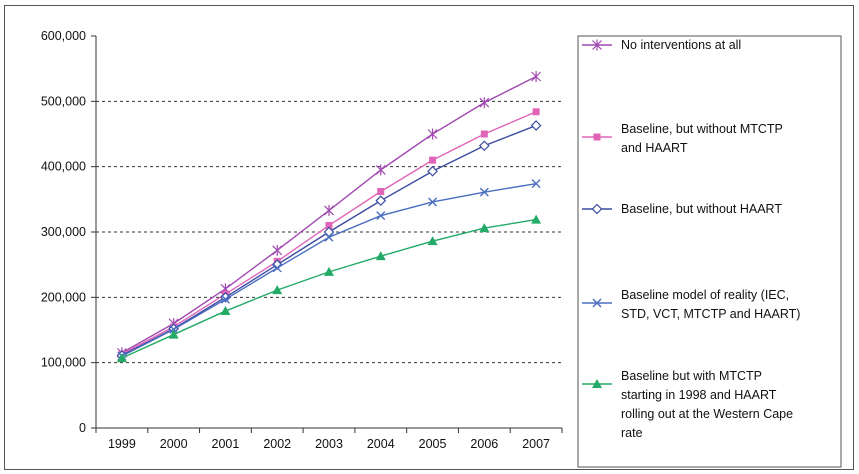 This screenshot has width=859, height=474. What do you see at coordinates (484, 444) in the screenshot?
I see `x-tick-label: 2006` at bounding box center [484, 444].